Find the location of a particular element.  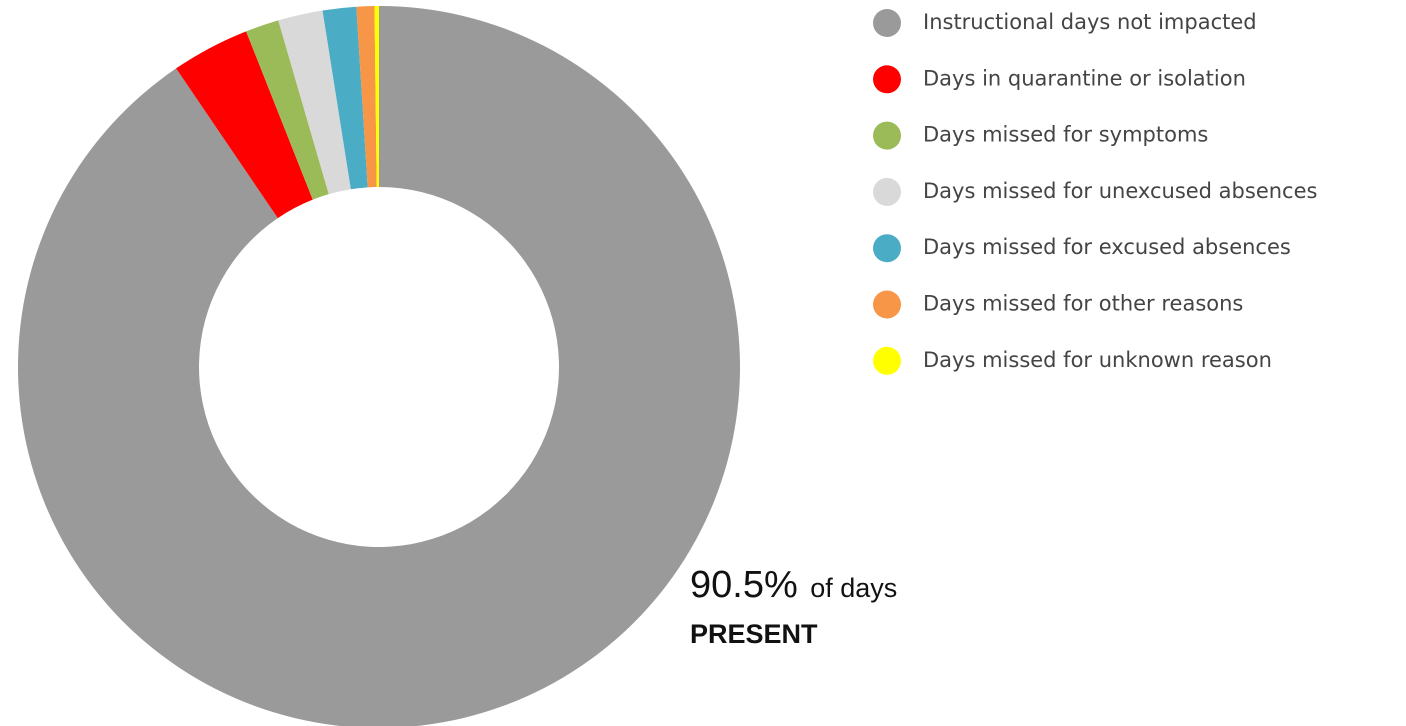

annotation-suffix: of days is located at coordinates (853, 588).